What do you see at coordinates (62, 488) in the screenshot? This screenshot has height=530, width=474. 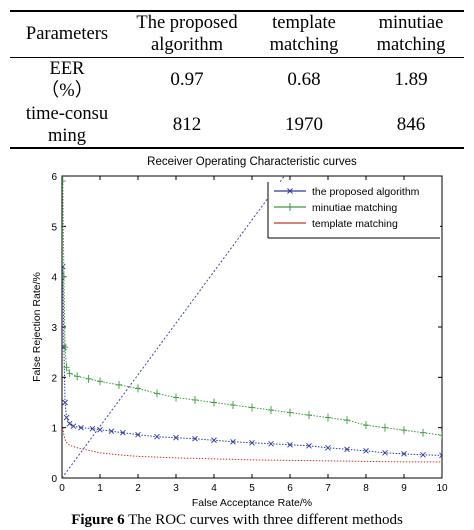 I see `x-tick-label: 0` at bounding box center [62, 488].